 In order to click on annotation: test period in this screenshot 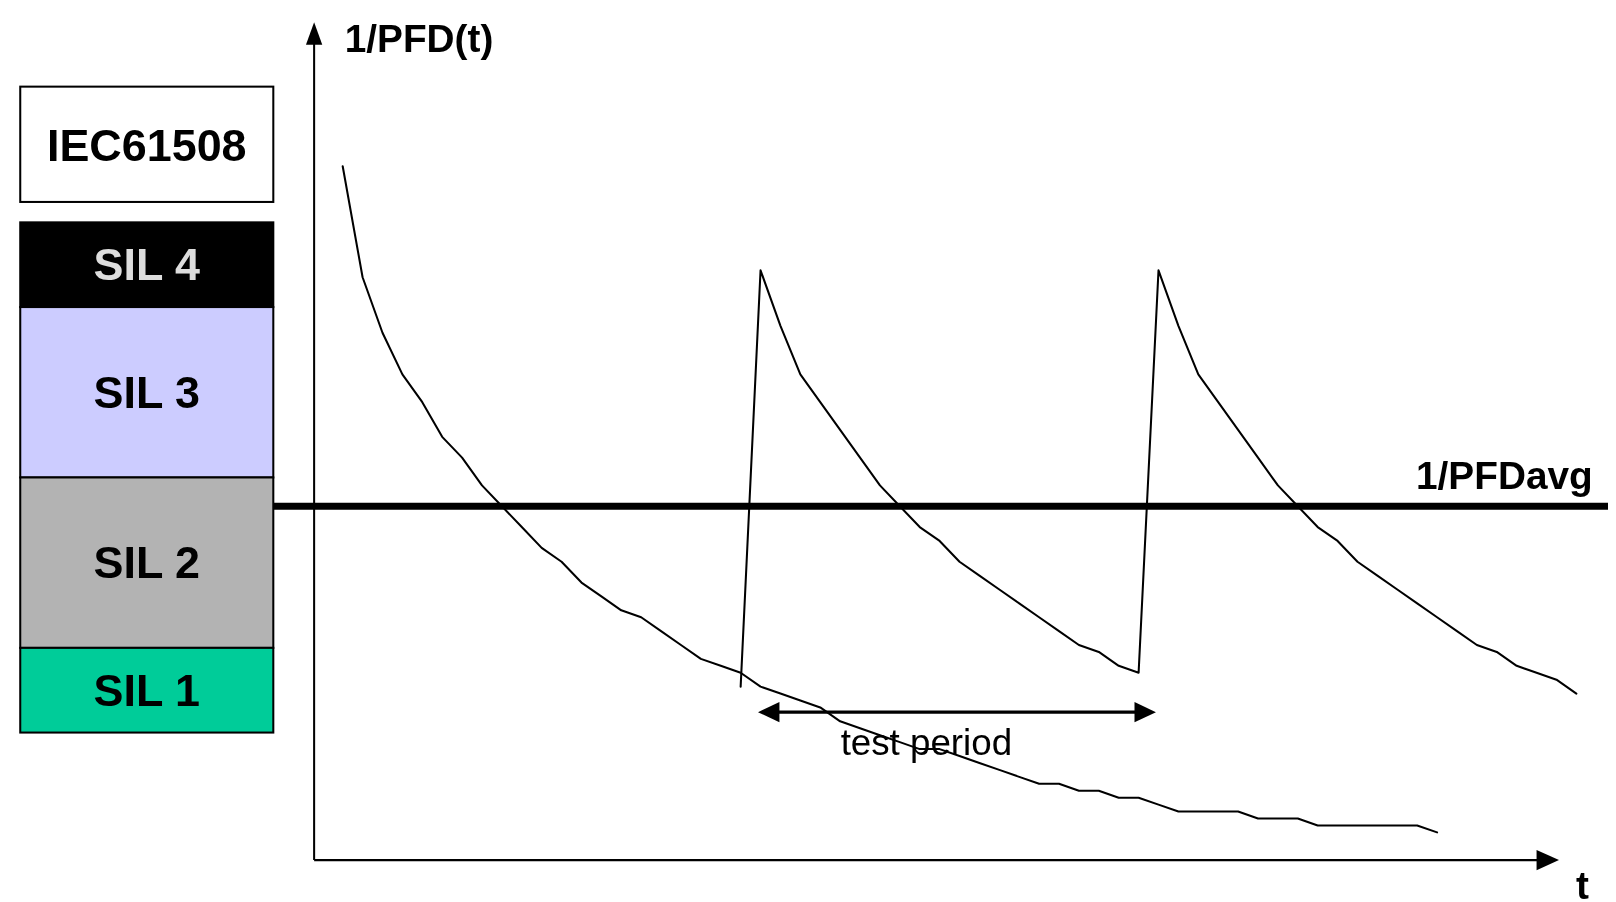, I will do `click(926, 742)`.